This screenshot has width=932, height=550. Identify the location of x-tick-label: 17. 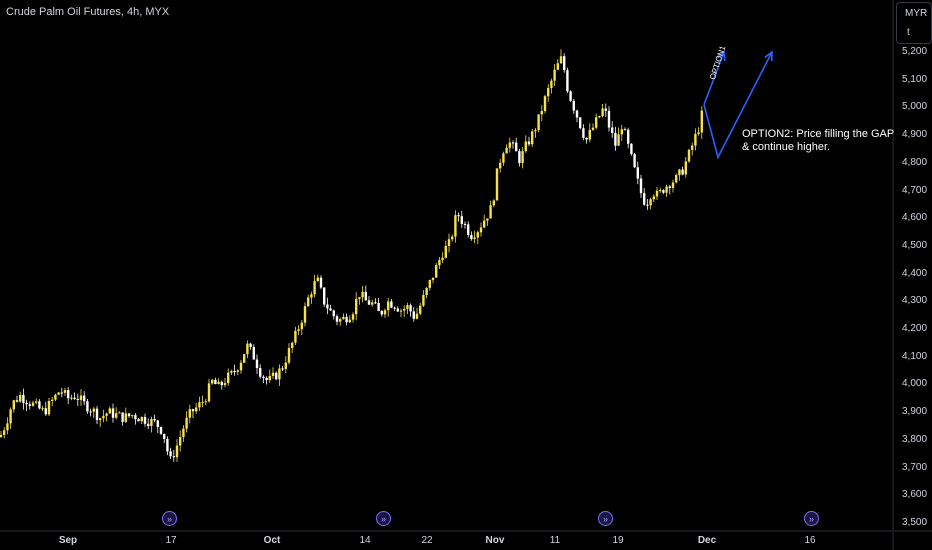
(171, 540).